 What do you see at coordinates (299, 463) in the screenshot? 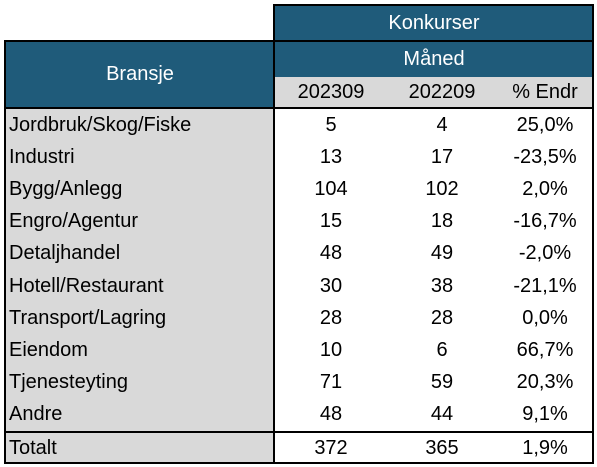
I see `border-table-bottom` at bounding box center [299, 463].